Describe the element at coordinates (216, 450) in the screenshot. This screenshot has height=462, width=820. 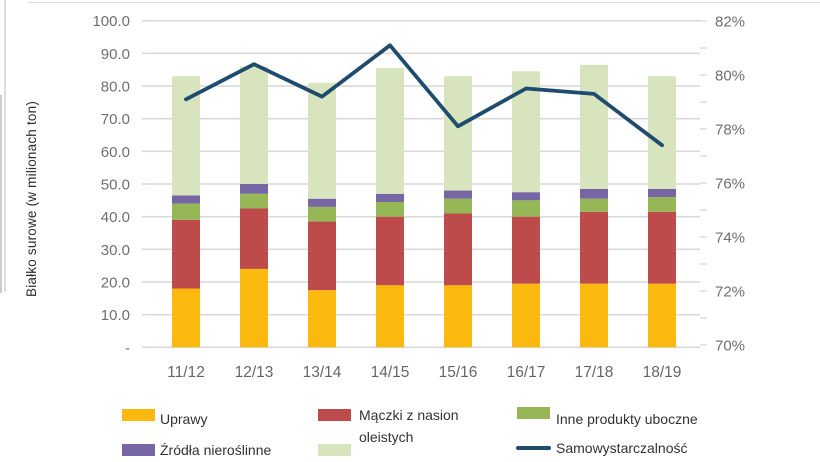
I see `legend-label-zrodla-nieroslinne: Źródła nieroślinne` at that location.